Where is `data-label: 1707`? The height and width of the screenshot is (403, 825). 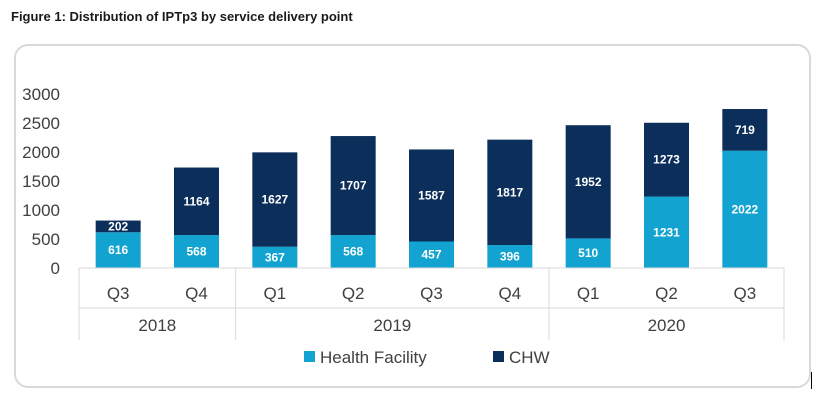
data-label: 1707 is located at coordinates (353, 186).